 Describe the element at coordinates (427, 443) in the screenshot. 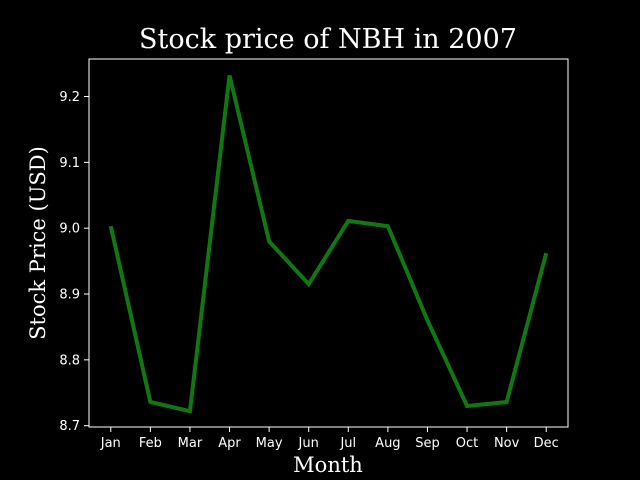

I see `x-tick-label: Sep` at that location.